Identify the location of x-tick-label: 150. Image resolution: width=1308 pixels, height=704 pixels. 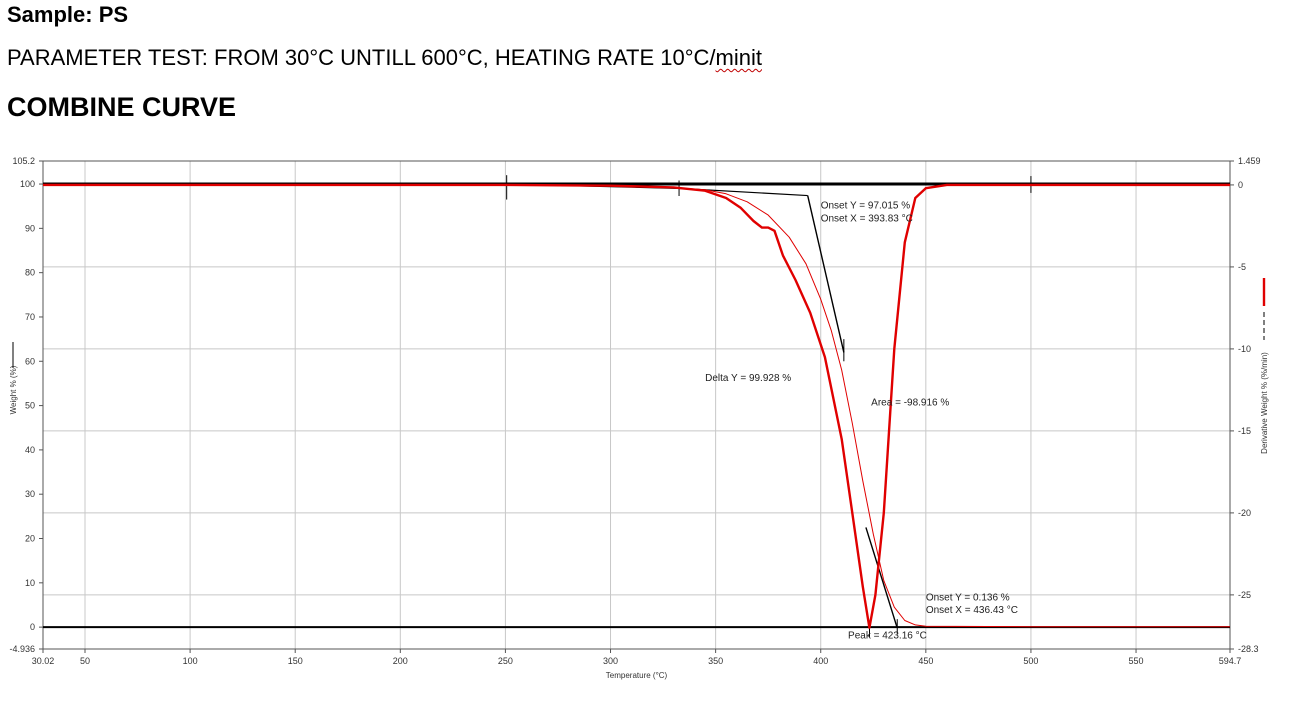
(295, 661).